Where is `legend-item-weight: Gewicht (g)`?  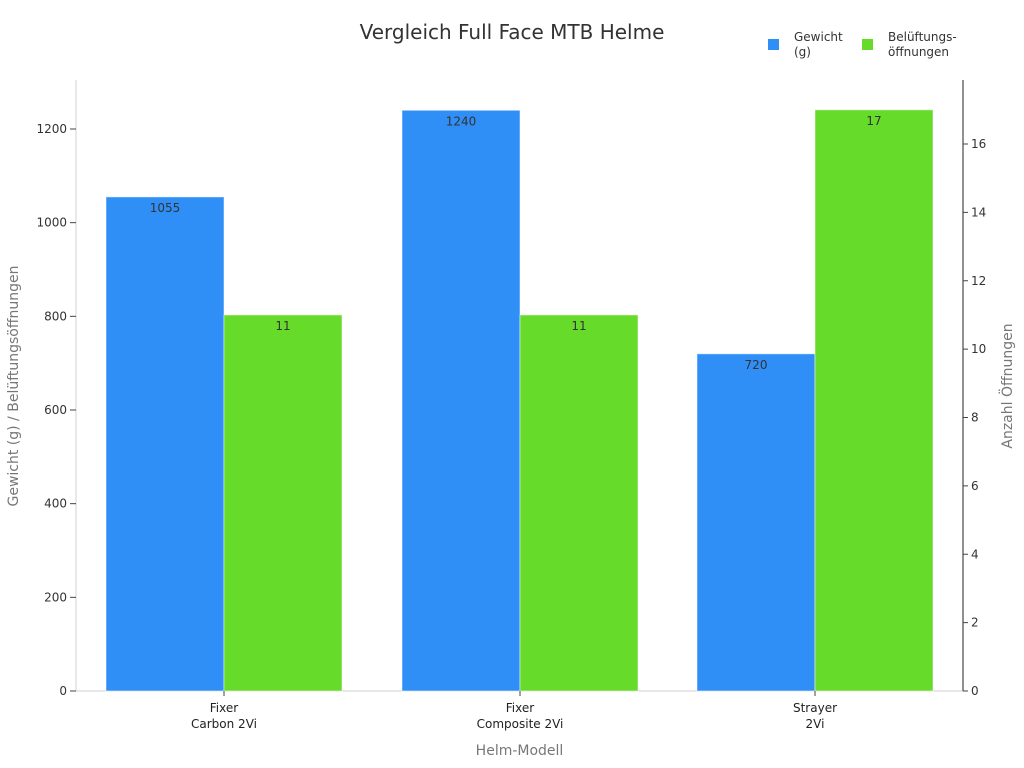 legend-item-weight: Gewicht (g) is located at coordinates (805, 45).